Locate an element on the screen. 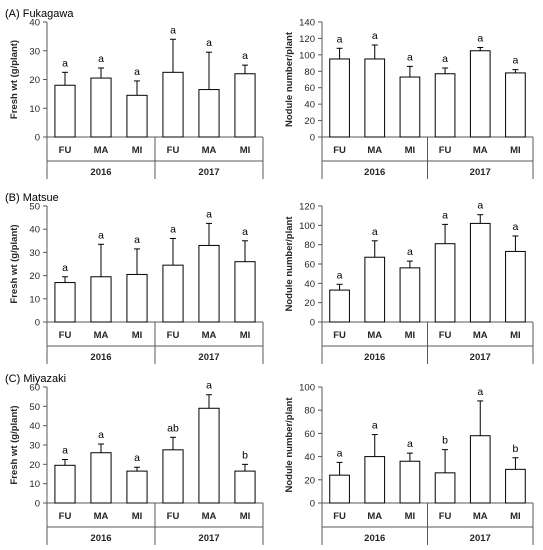  panel-title: (C) Miyazaki is located at coordinates (35, 379).